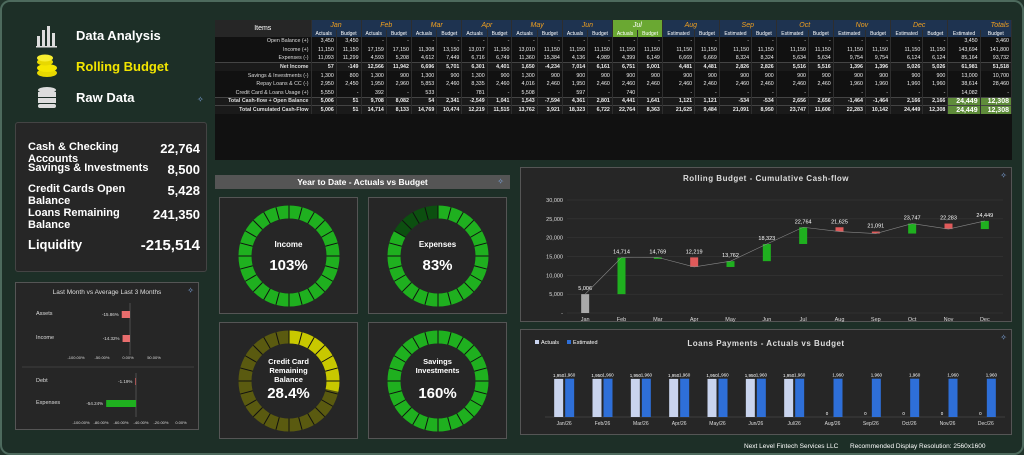 The height and width of the screenshot is (455, 1024). What do you see at coordinates (707, 110) in the screenshot?
I see `table-cell: 9,484` at bounding box center [707, 110].